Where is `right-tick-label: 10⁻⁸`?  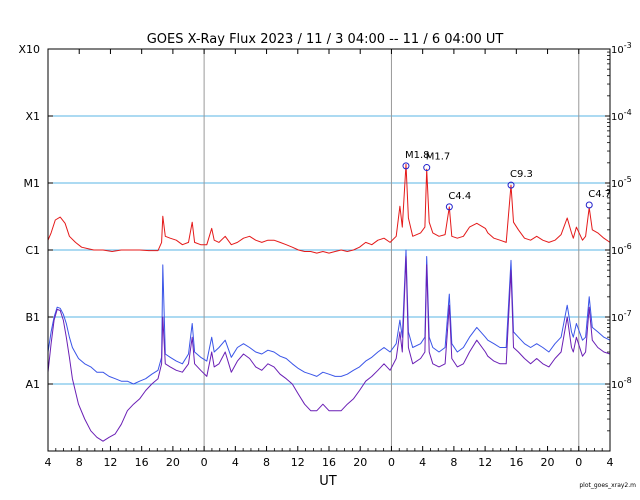 right-tick-label: 10⁻⁸ is located at coordinates (621, 383).